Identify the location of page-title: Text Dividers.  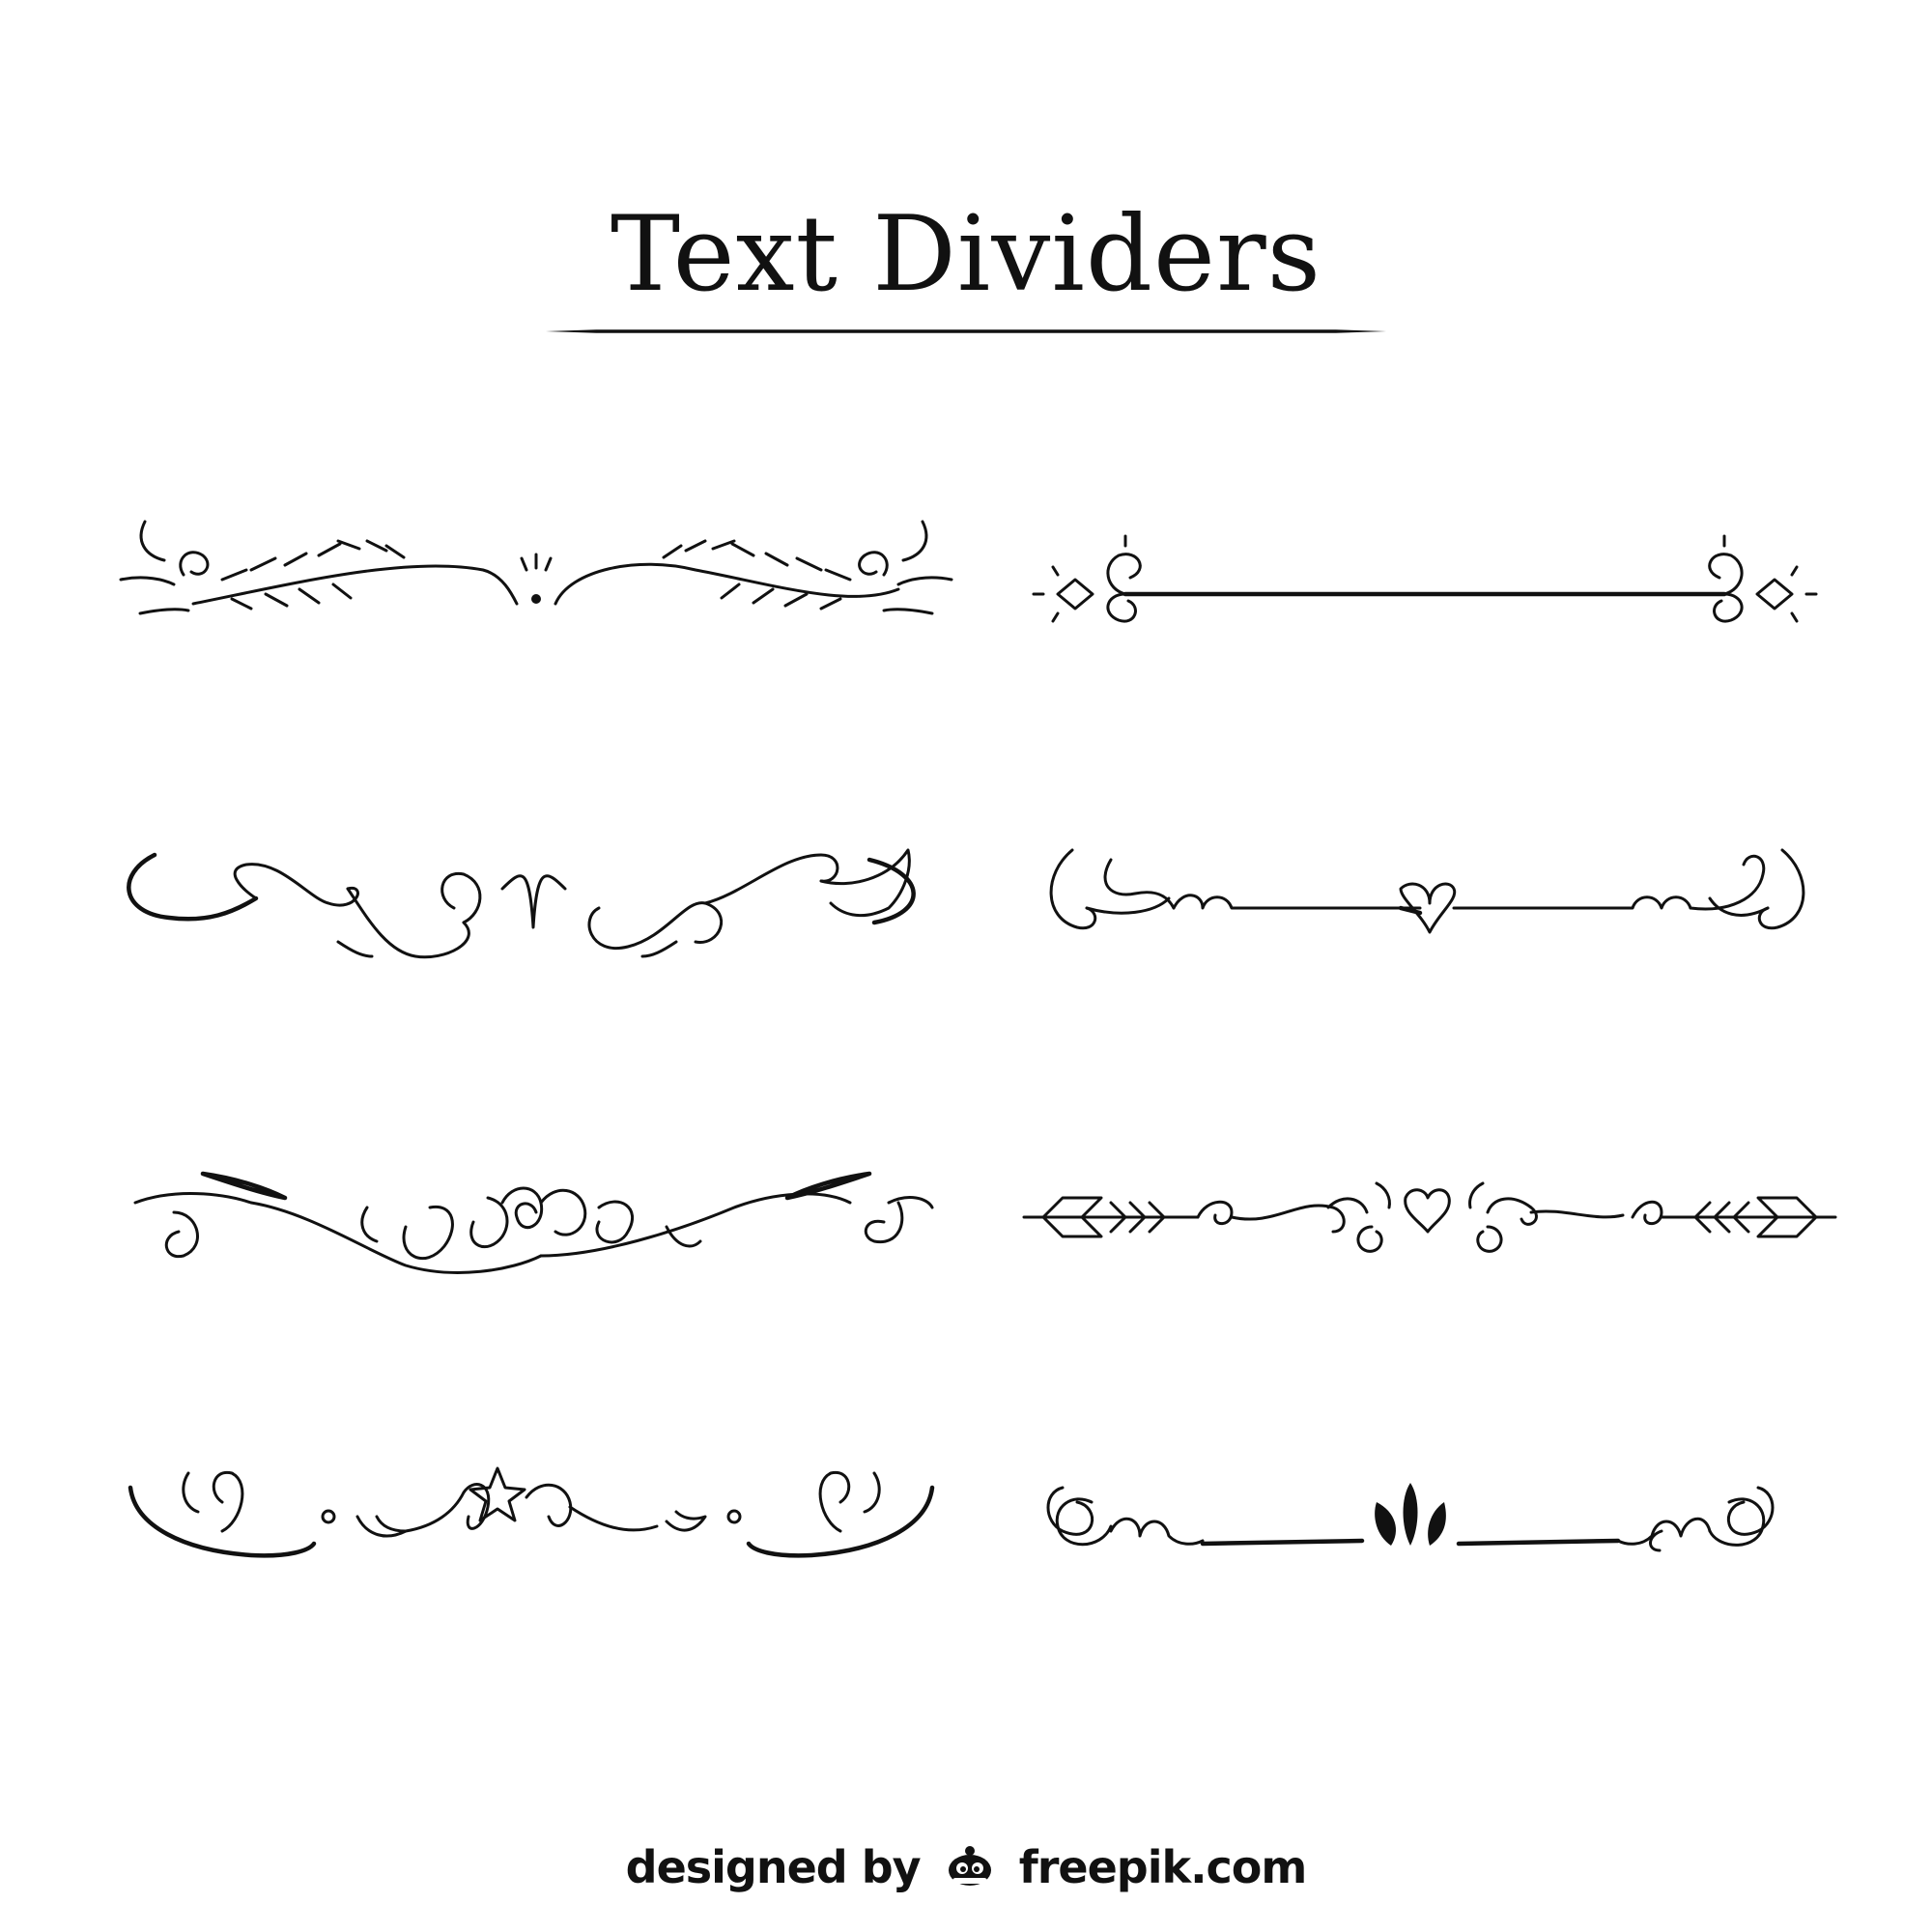
(966, 254).